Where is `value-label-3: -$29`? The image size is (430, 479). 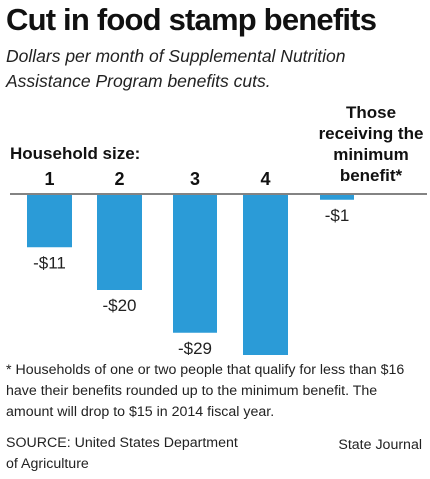
value-label-3: -$29 is located at coordinates (195, 347).